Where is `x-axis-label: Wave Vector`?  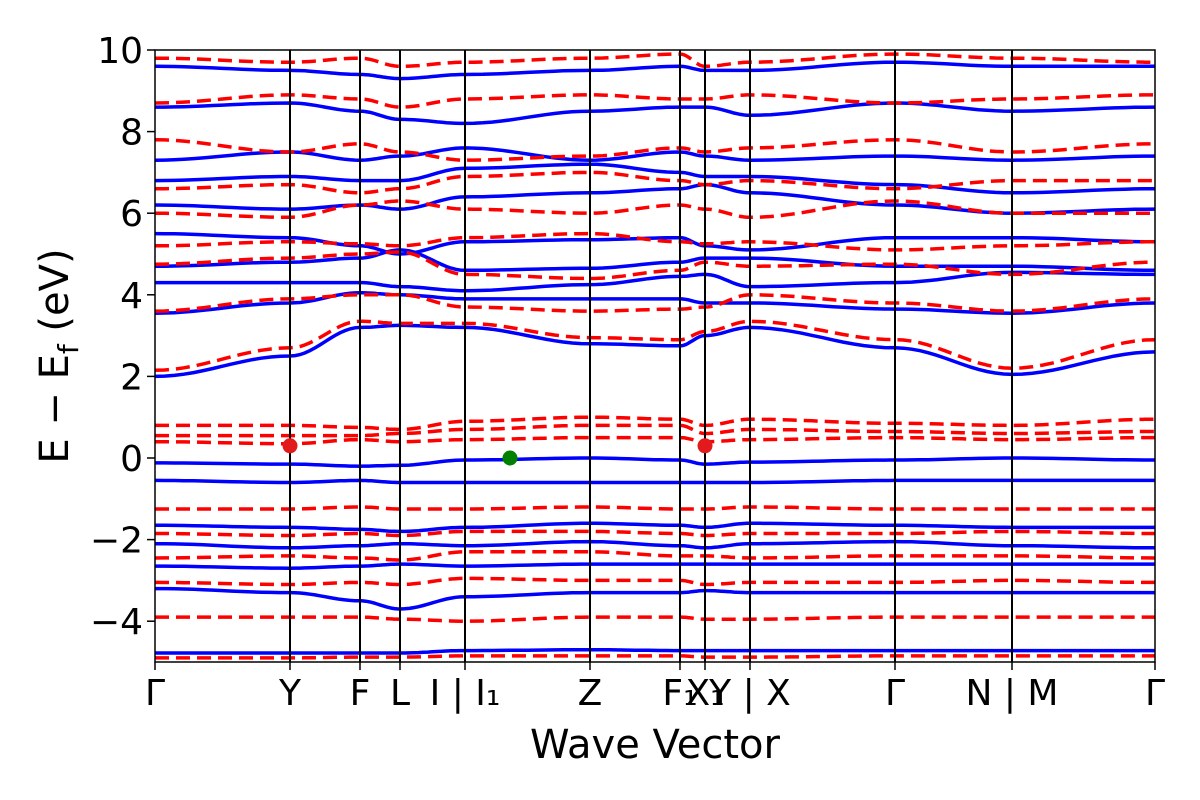 x-axis-label: Wave Vector is located at coordinates (655, 745).